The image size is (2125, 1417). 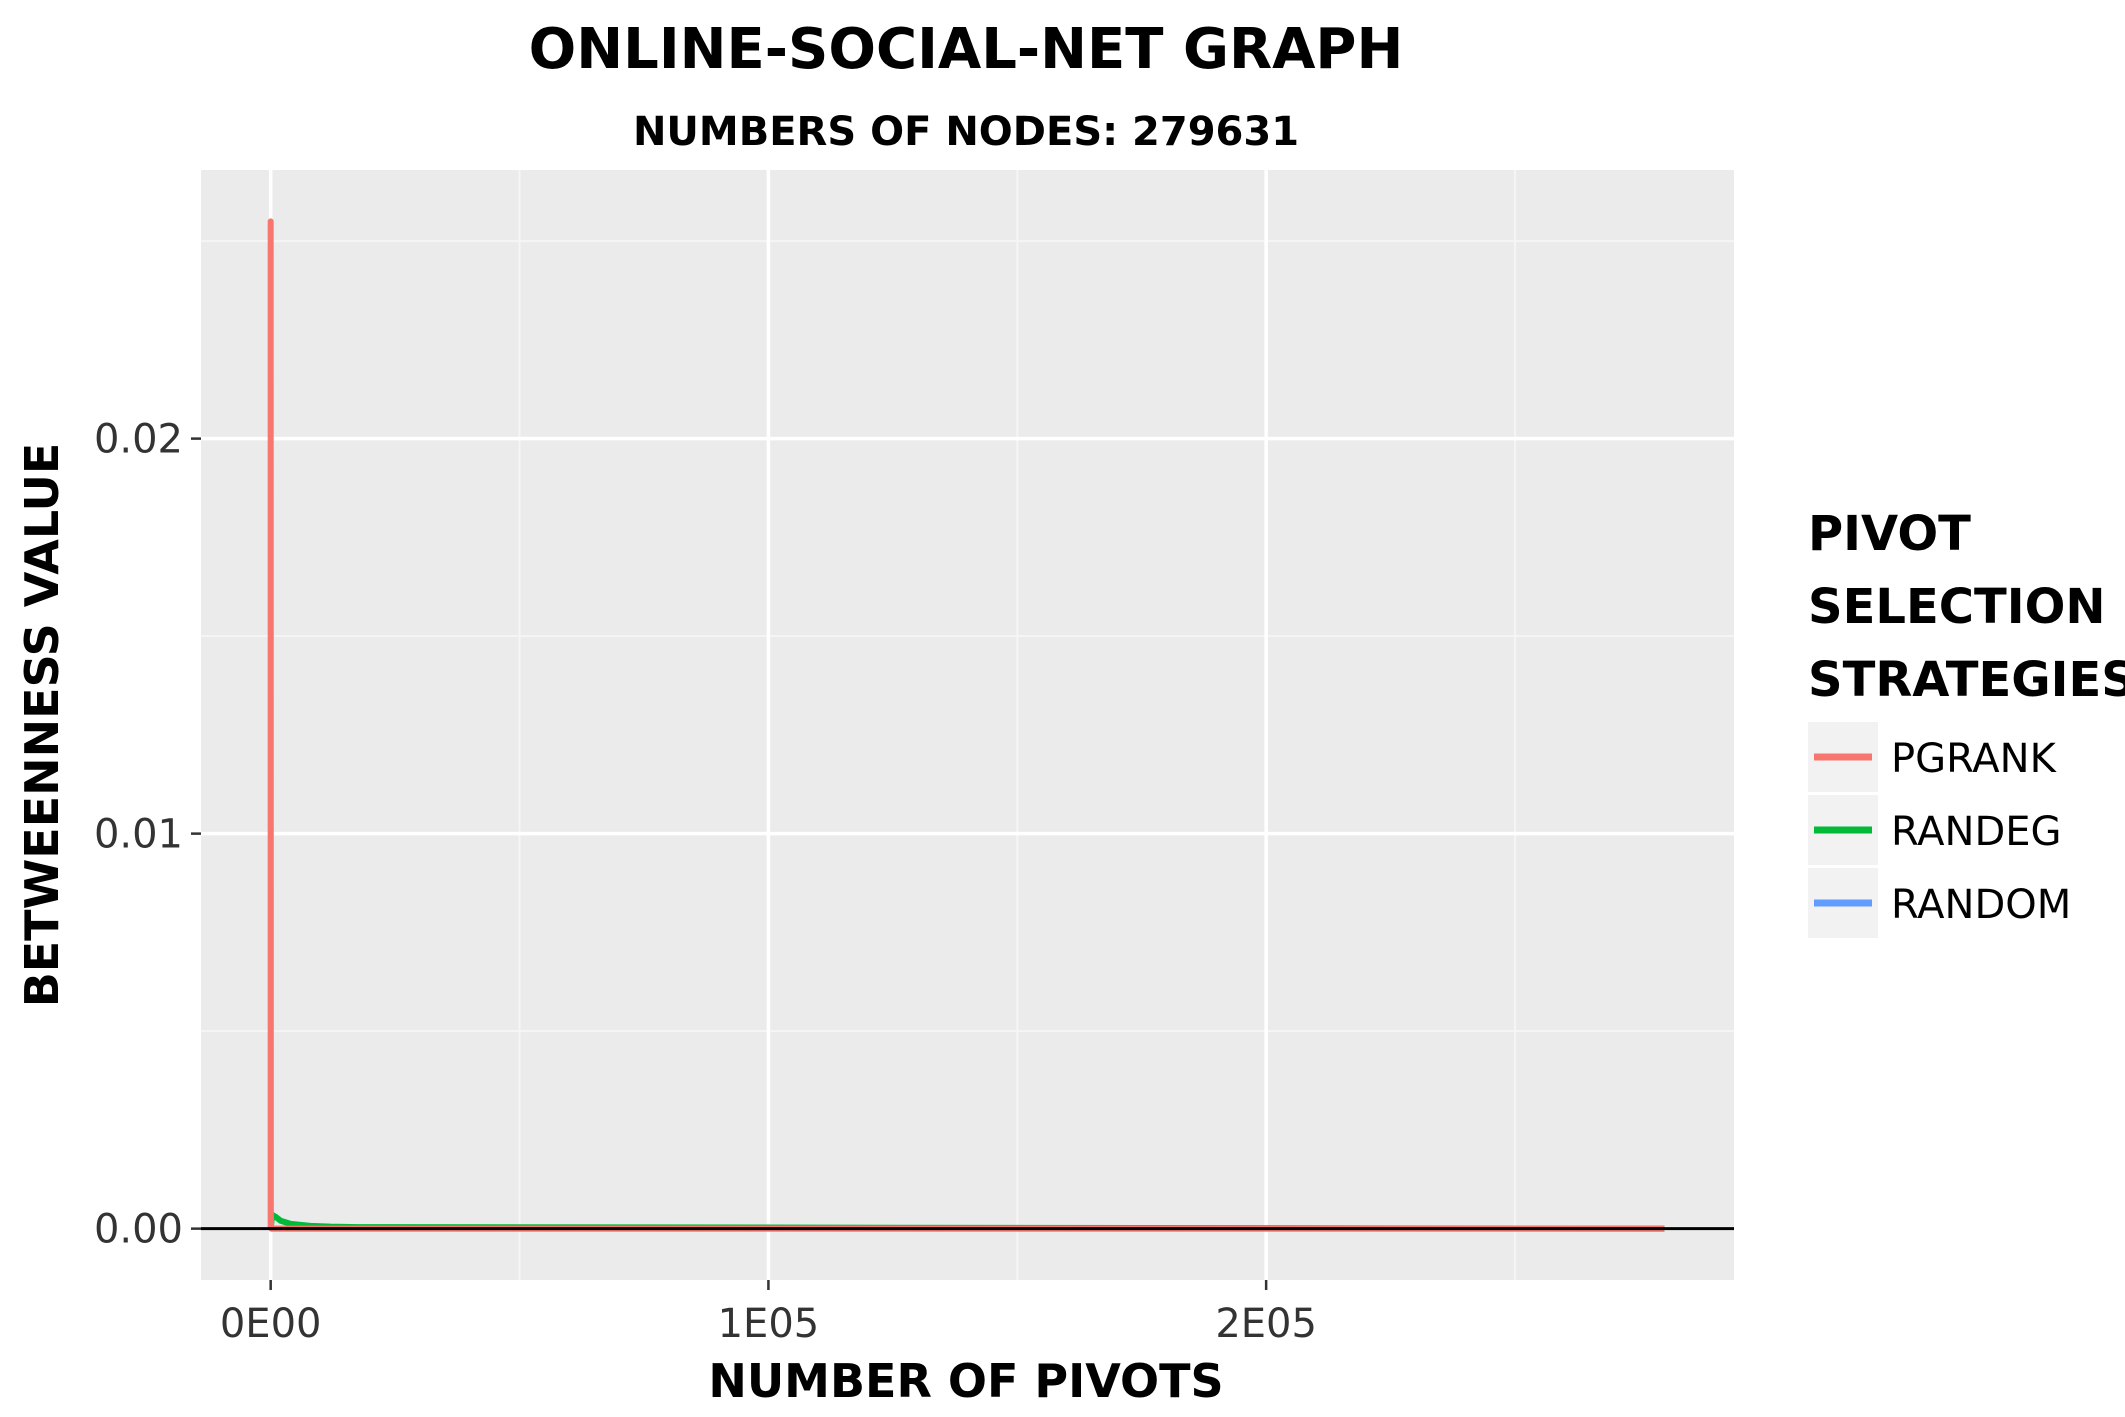 I want to click on chart-subtitle: NUMBERS OF NODES: 279631, so click(x=966, y=132).